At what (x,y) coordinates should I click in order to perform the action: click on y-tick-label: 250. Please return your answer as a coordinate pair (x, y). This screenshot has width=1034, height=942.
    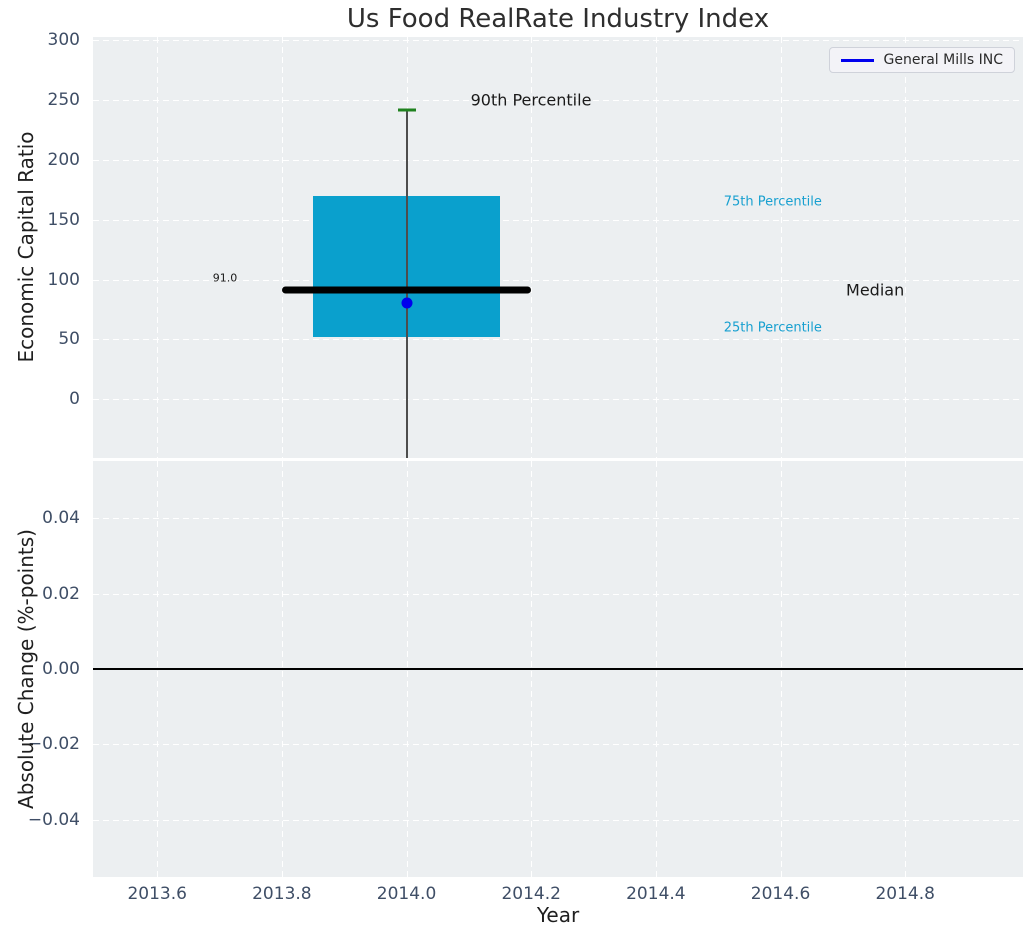
    Looking at the image, I should click on (63, 100).